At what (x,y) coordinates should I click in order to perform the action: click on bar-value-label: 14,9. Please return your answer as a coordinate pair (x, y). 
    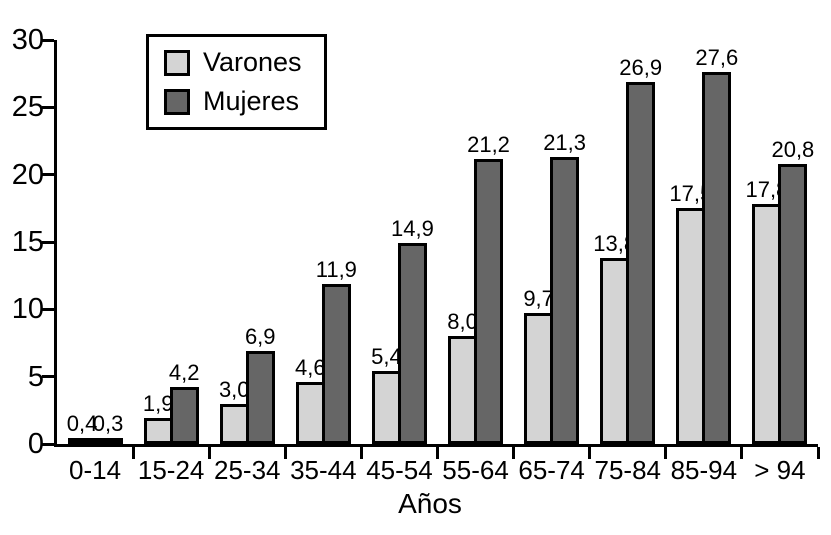
    Looking at the image, I should click on (412, 229).